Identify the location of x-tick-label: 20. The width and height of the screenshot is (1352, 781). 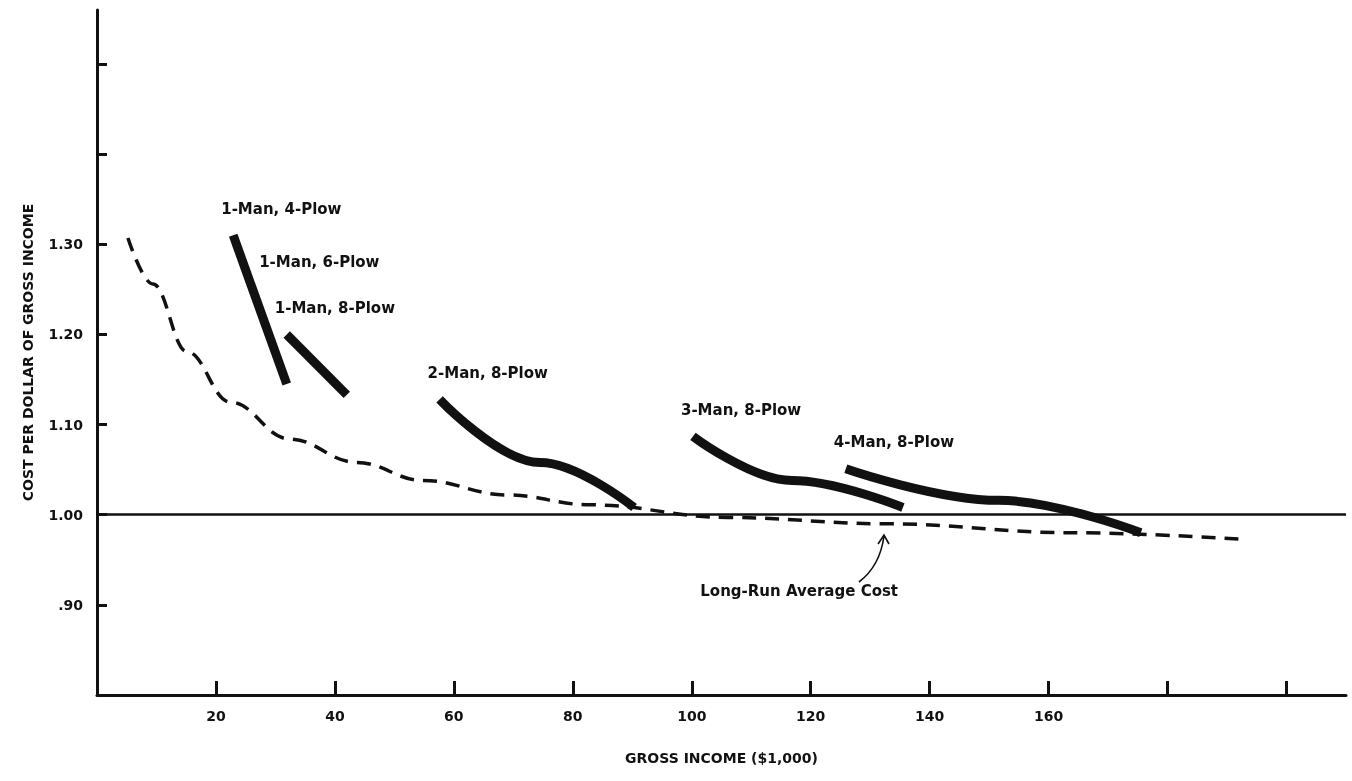
(216, 716).